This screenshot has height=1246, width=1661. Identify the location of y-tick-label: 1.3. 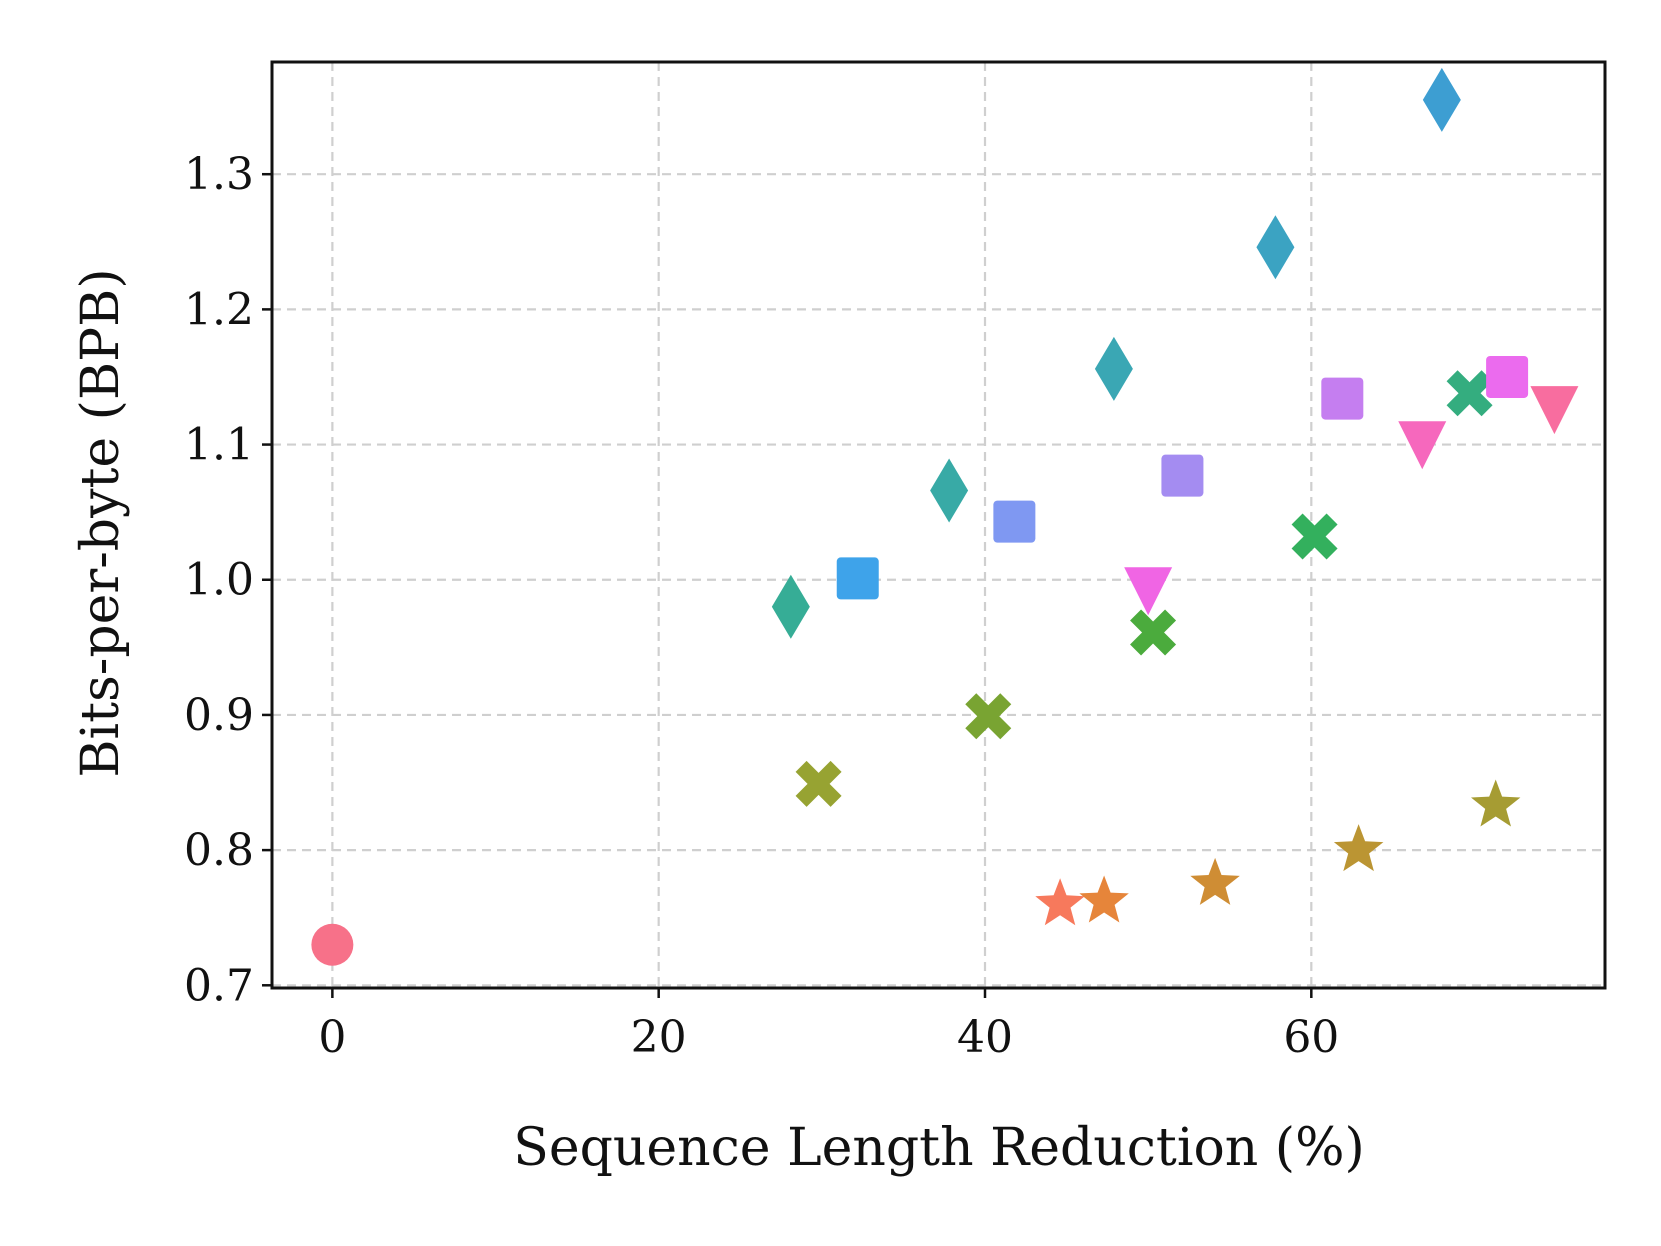
(219, 174).